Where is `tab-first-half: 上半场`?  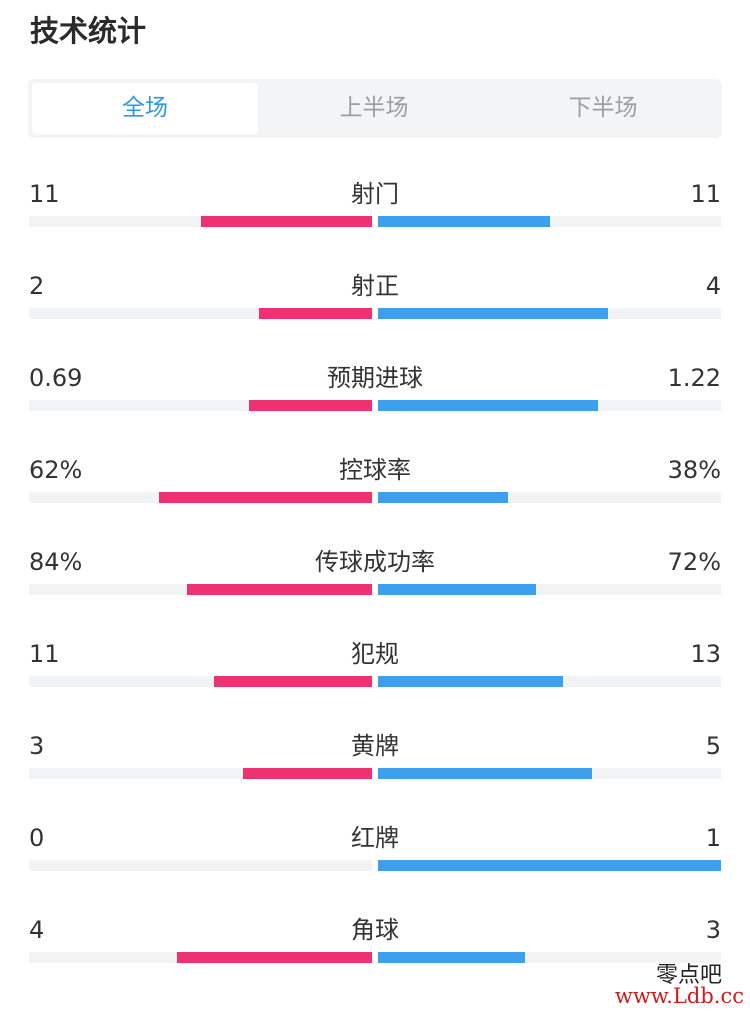
tab-first-half: 上半场 is located at coordinates (374, 108).